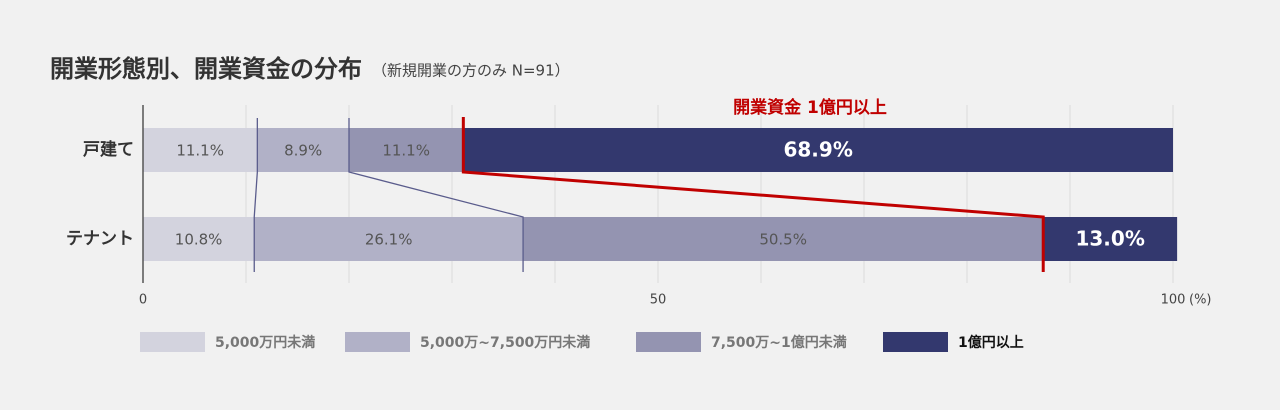  I want to click on x-tick-label: 100, so click(1173, 300).